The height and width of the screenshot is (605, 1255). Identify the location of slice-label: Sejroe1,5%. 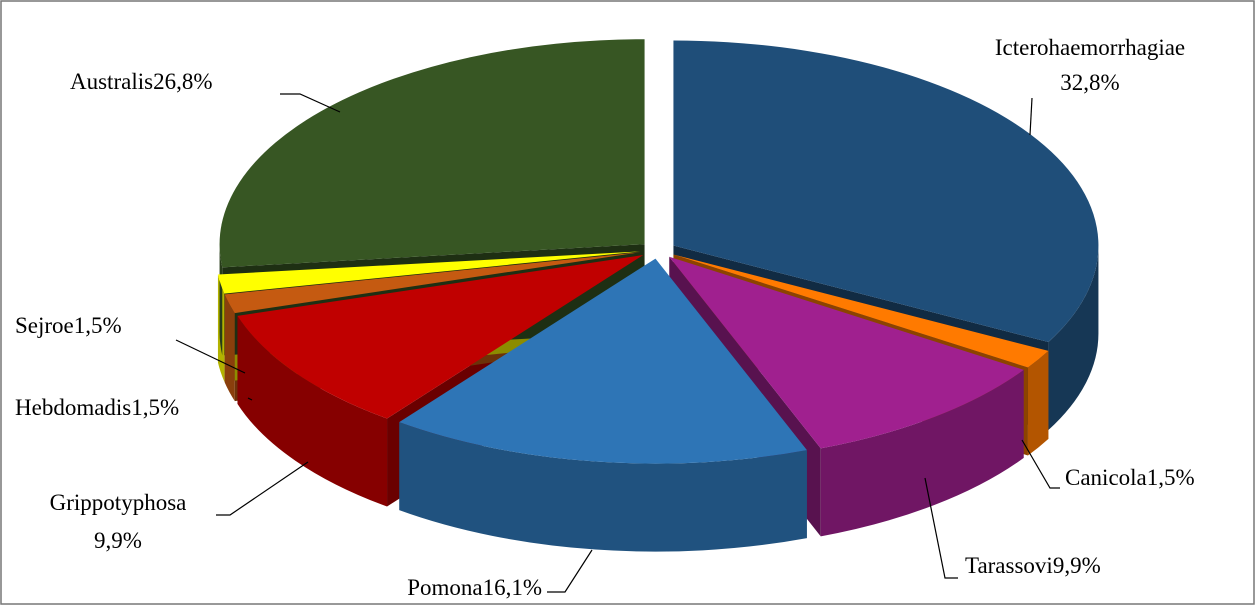
(68, 325).